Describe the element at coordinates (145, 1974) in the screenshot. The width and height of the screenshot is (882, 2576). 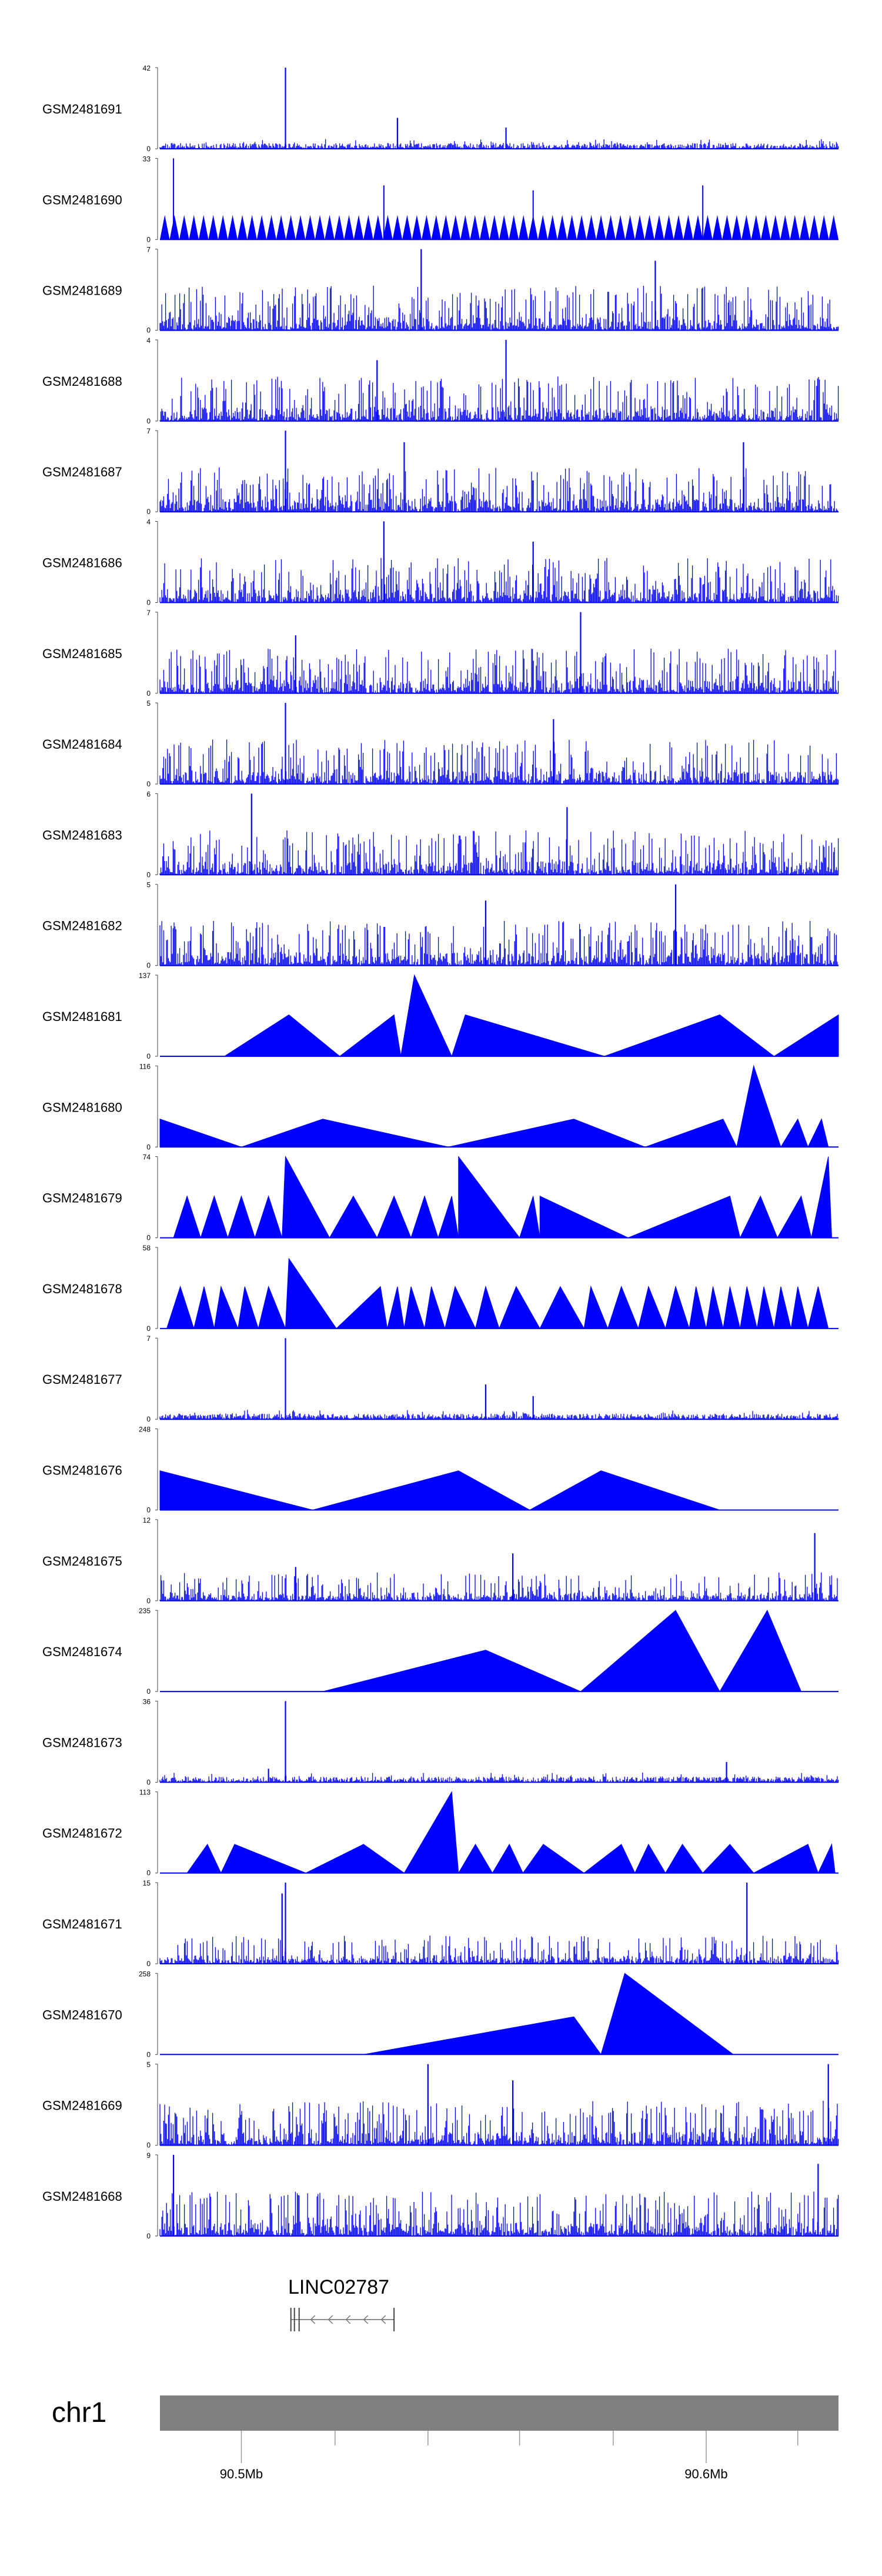
I see `y-max-label: 258` at that location.